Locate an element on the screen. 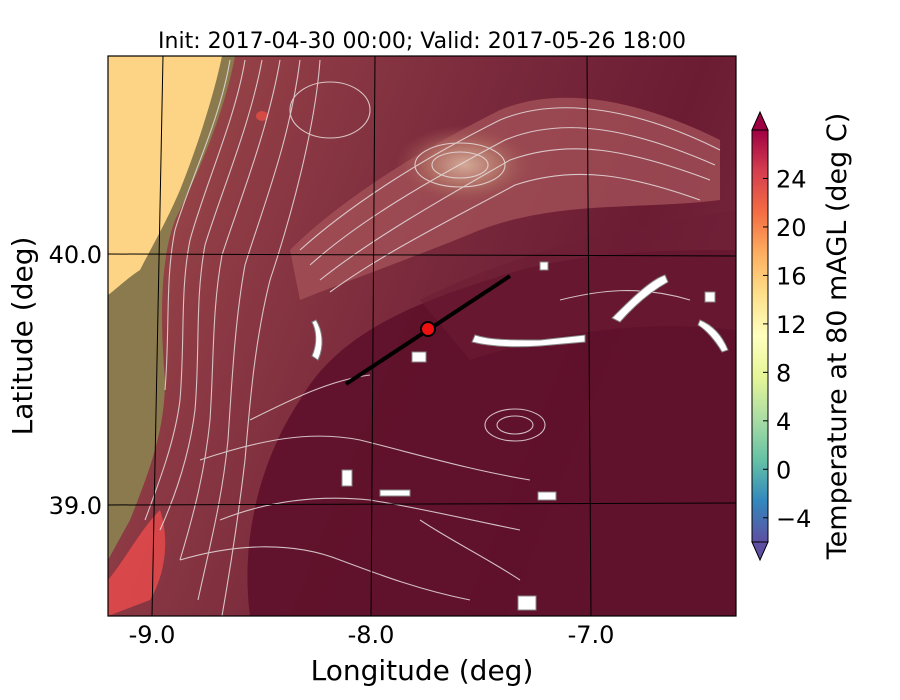 This screenshot has width=900, height=700. colorbar-tick-label: −4 is located at coordinates (793, 519).